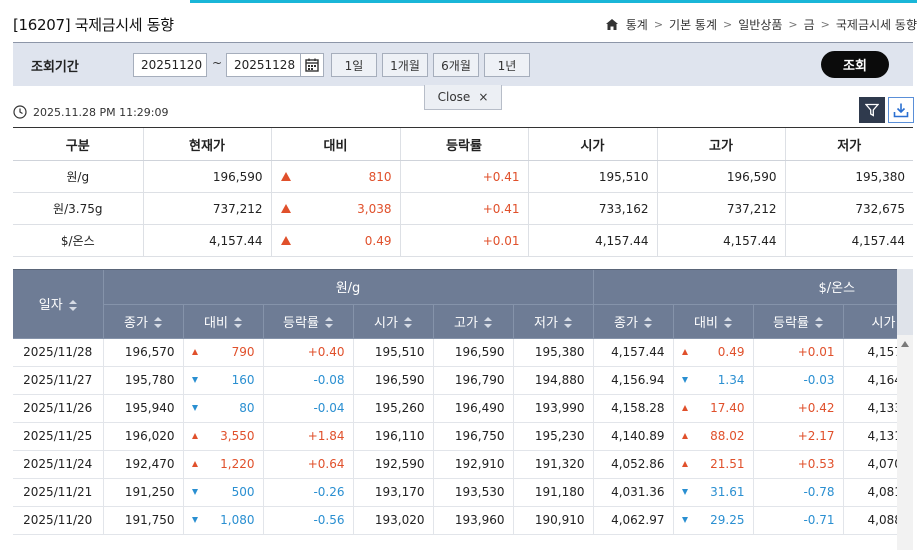 This screenshot has height=550, width=917. I want to click on breadcrumb-item-current: 국제금시세 동향, so click(876, 25).